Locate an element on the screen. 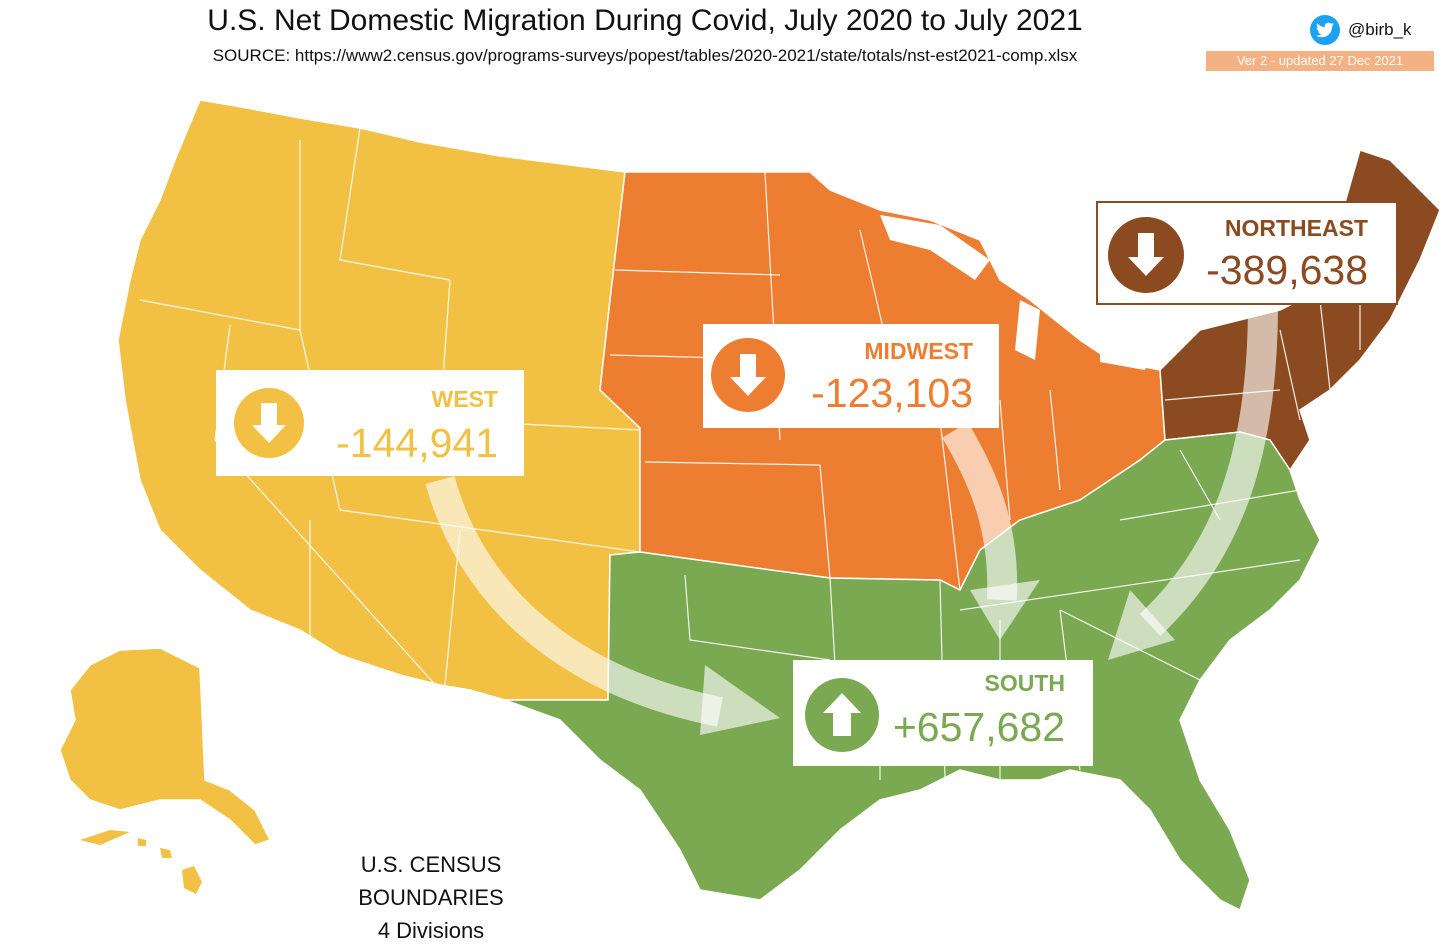 This screenshot has width=1456, height=947. south-stat-box: SOUTH +657,682 is located at coordinates (943, 713).